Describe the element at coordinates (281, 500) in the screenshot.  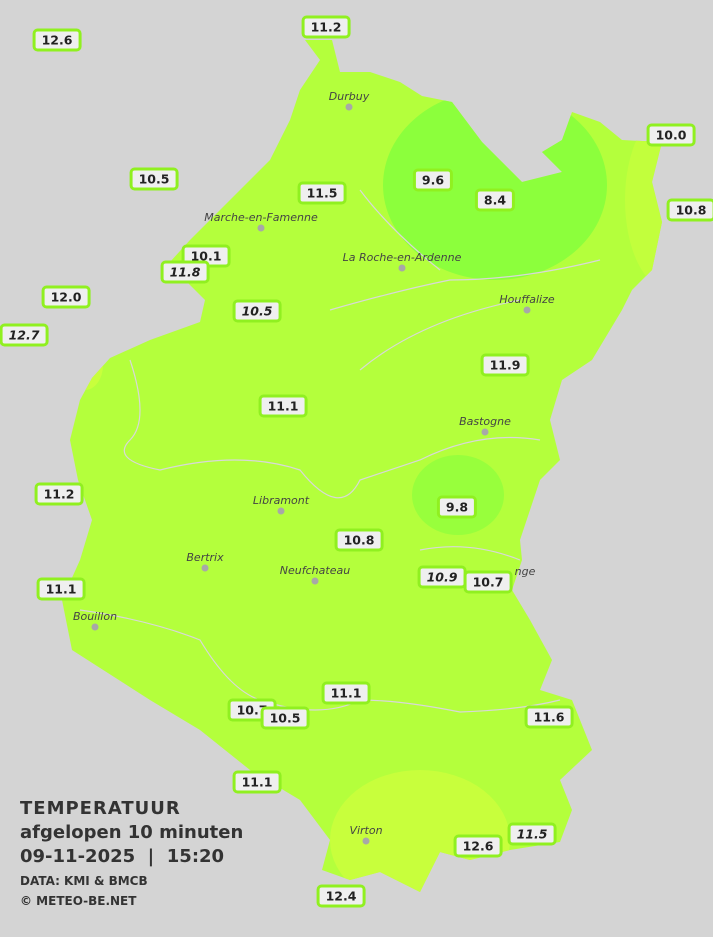
I see `town-label: Libramont` at that location.